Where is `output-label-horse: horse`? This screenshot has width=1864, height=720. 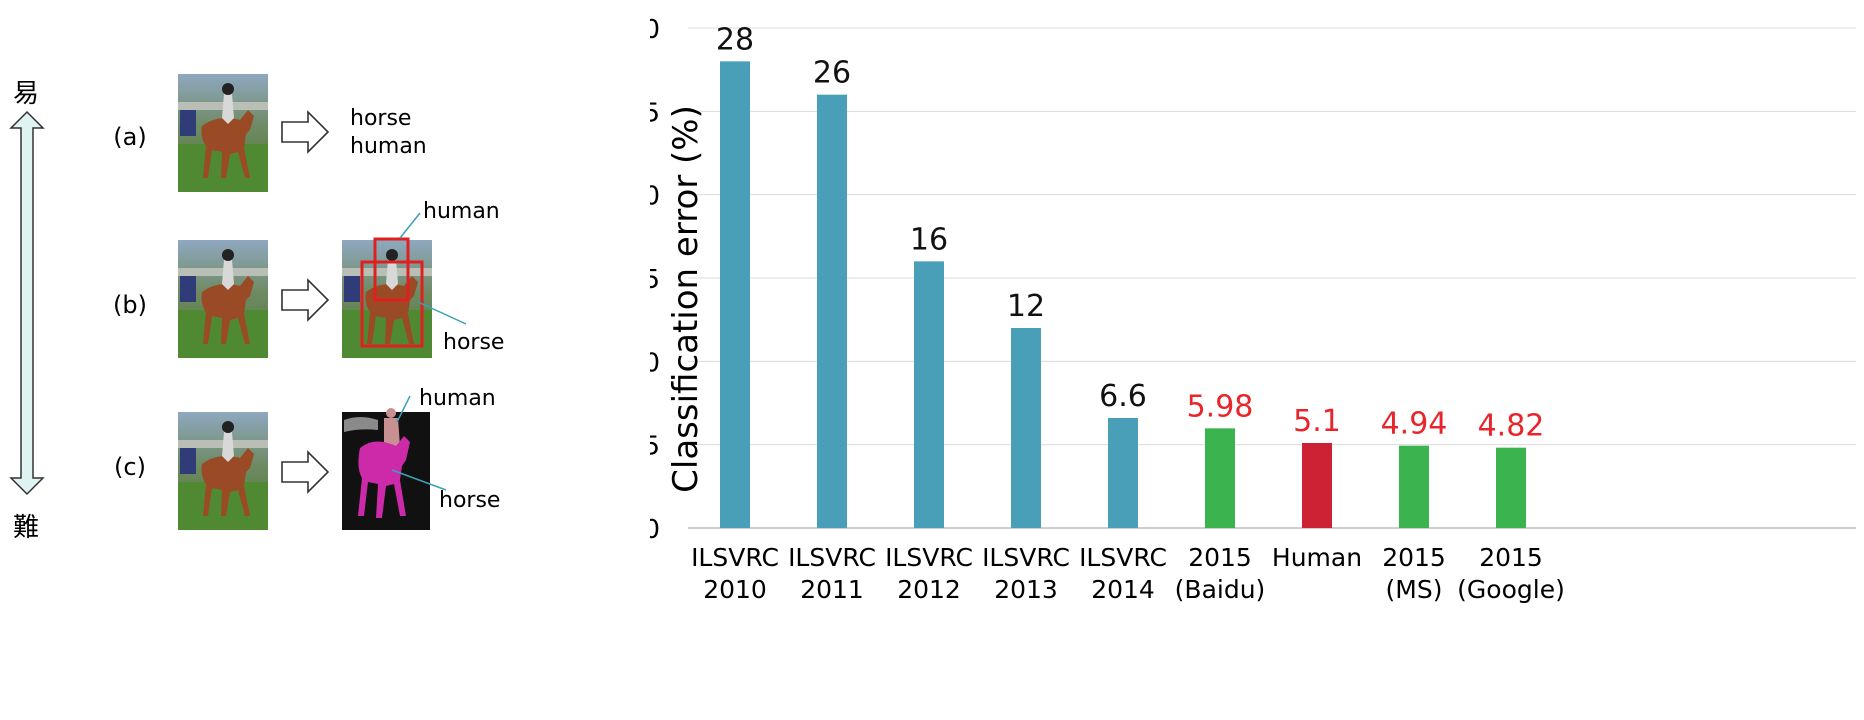 output-label-horse: horse is located at coordinates (380, 118).